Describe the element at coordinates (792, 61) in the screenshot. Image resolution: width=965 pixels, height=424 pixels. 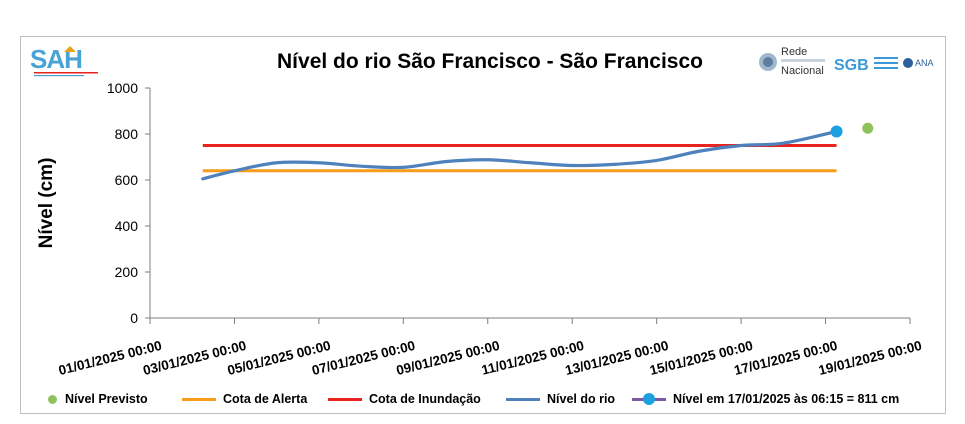
I see `rede-logo: Rede Nacional` at that location.